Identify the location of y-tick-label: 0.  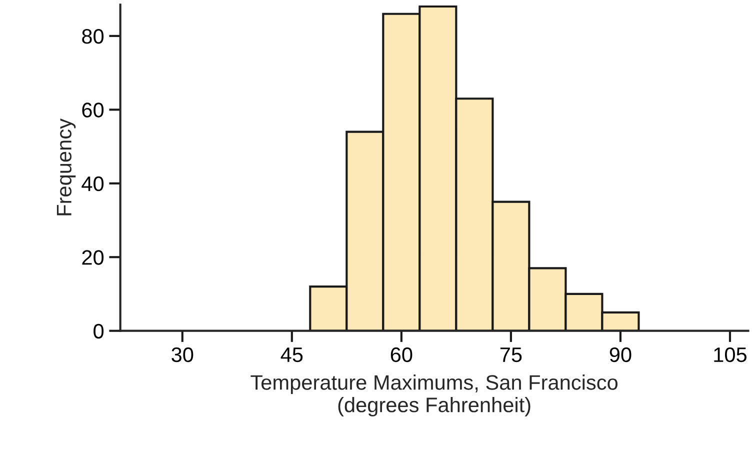
(99, 331).